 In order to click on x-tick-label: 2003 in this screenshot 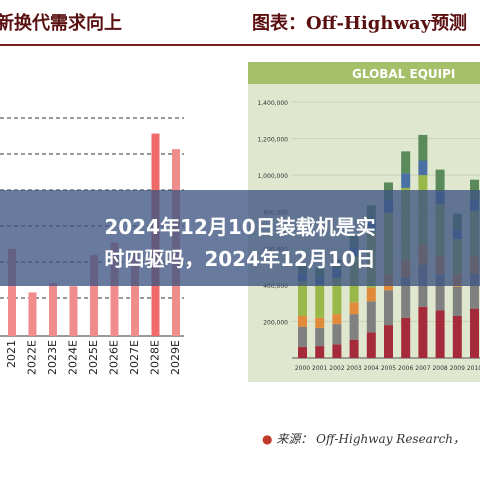, I will do `click(353, 368)`.